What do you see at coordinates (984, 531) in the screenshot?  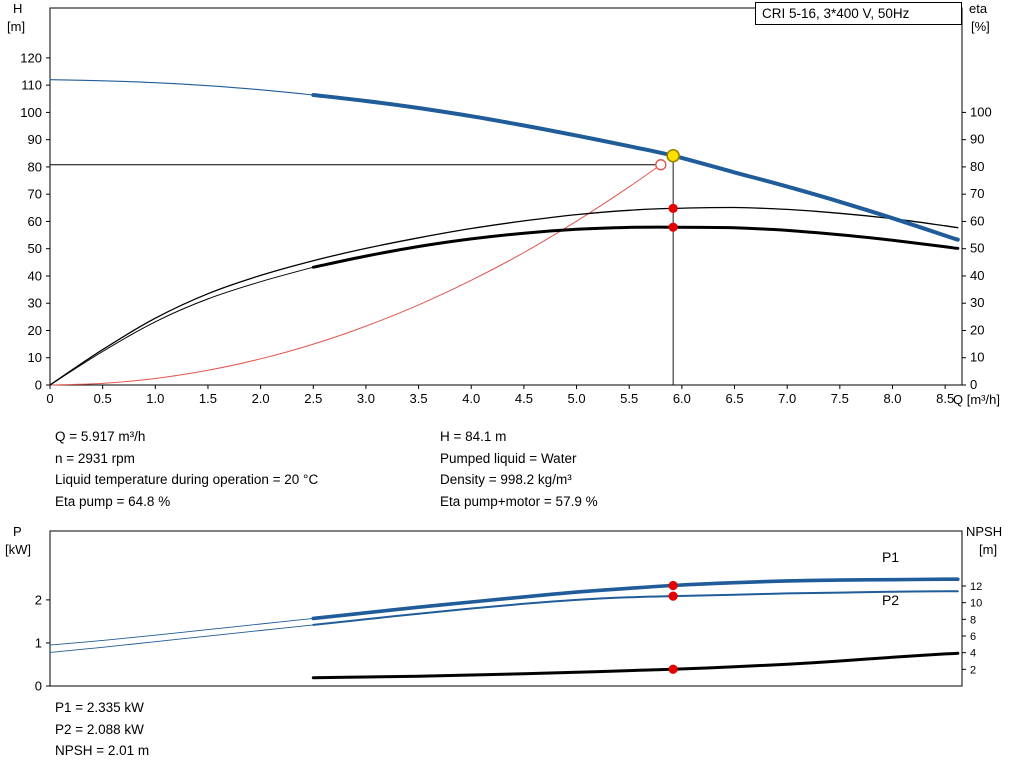 I see `npsh-axis-label: NPSH` at bounding box center [984, 531].